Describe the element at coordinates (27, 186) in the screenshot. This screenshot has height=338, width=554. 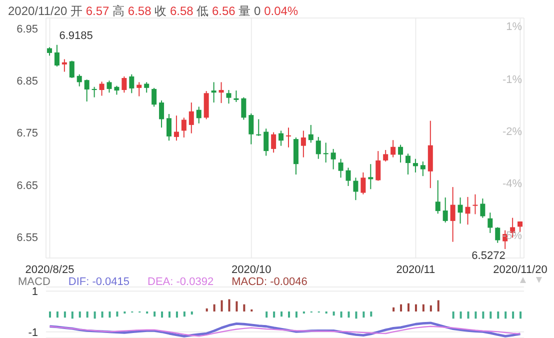
I see `y-tick-label: 6.65` at that location.